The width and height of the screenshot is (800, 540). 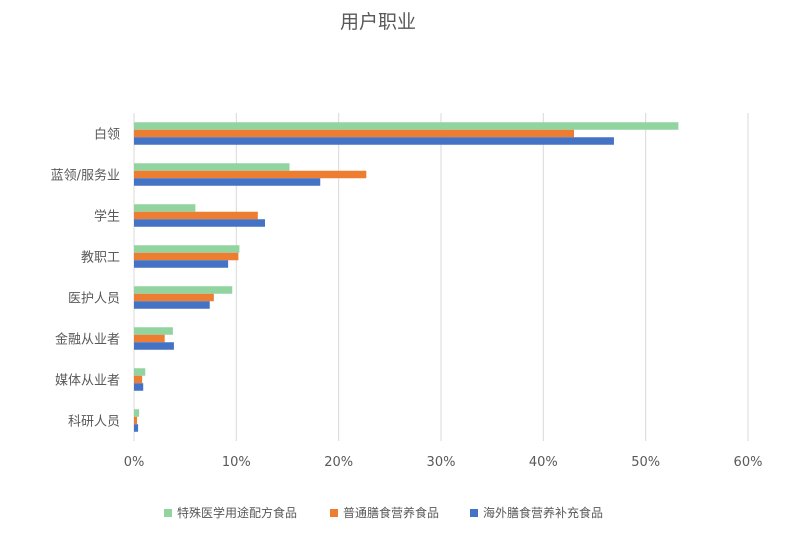 I want to click on x-tick-label: 10%, so click(x=236, y=462).